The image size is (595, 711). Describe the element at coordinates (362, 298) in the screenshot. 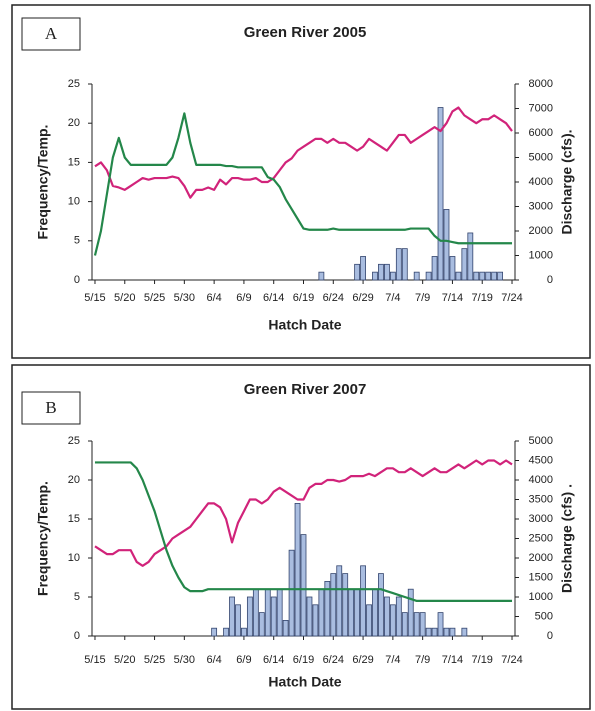

I see `x-tick-label: 6/29` at that location.